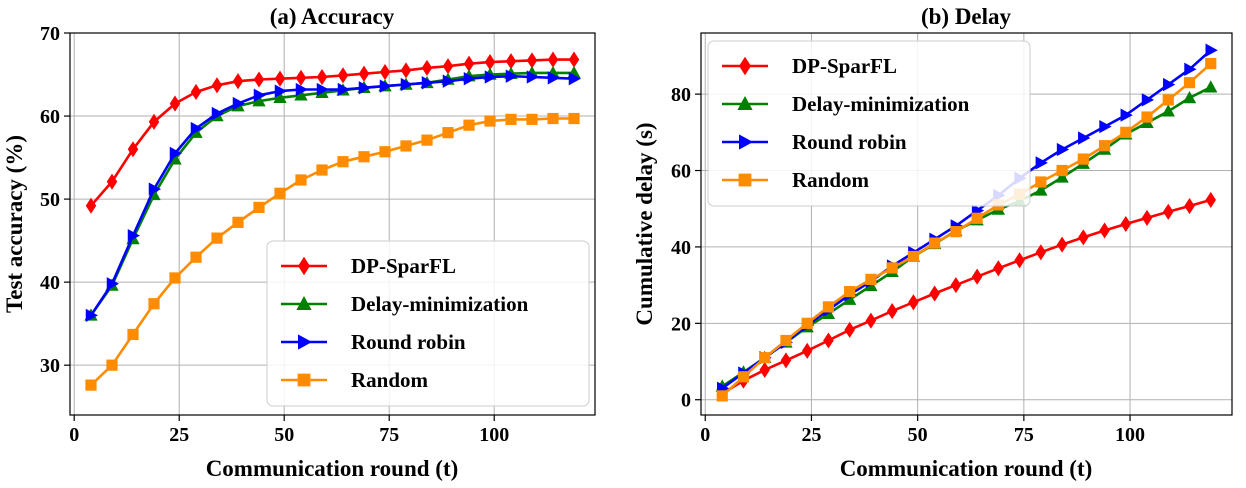 This screenshot has width=1246, height=488. What do you see at coordinates (1130, 435) in the screenshot?
I see `x-tick-label: 100` at bounding box center [1130, 435].